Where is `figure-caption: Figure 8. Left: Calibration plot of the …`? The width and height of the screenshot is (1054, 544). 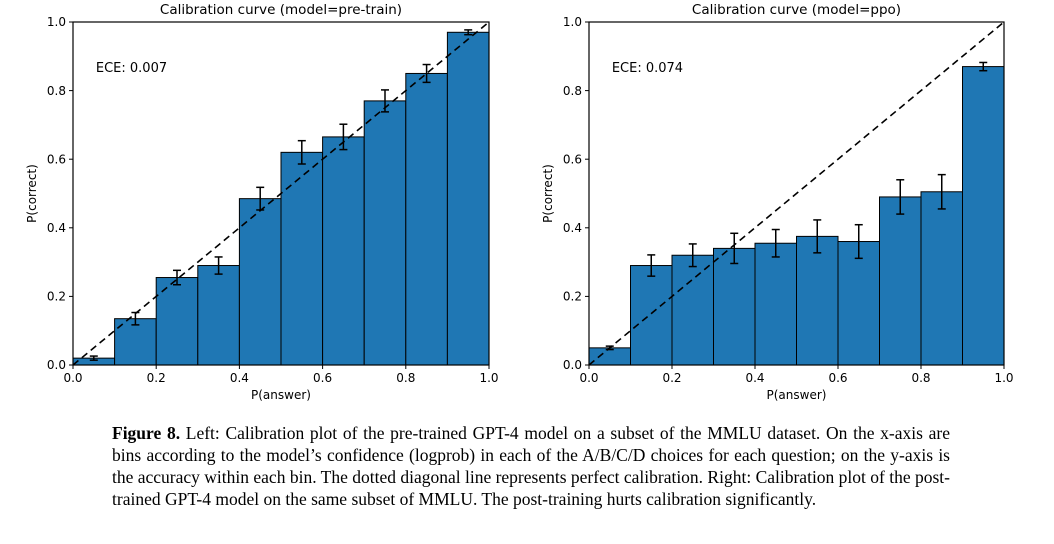
figure-caption: Figure 8. Left: Calibration plot of the … is located at coordinates (531, 466).